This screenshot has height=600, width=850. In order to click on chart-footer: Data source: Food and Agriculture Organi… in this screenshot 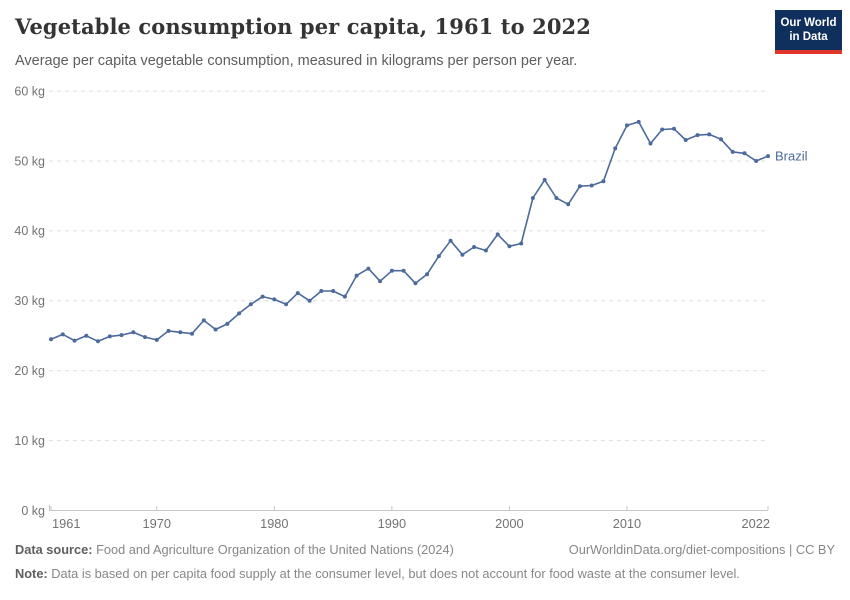, I will do `click(425, 562)`.